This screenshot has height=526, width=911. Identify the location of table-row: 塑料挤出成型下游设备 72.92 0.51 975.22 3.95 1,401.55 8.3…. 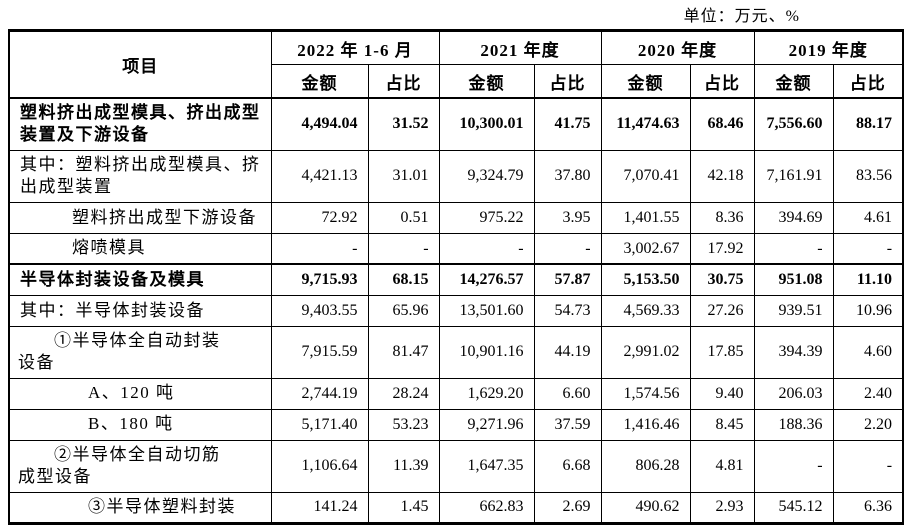
(456, 217).